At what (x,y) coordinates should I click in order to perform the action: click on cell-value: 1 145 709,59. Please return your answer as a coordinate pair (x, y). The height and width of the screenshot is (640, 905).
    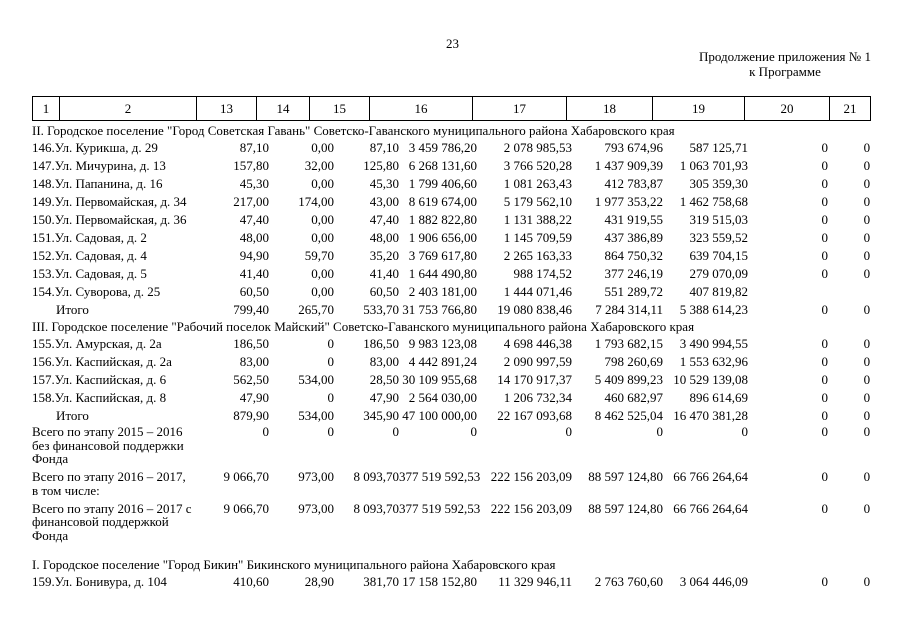
    Looking at the image, I should click on (537, 237).